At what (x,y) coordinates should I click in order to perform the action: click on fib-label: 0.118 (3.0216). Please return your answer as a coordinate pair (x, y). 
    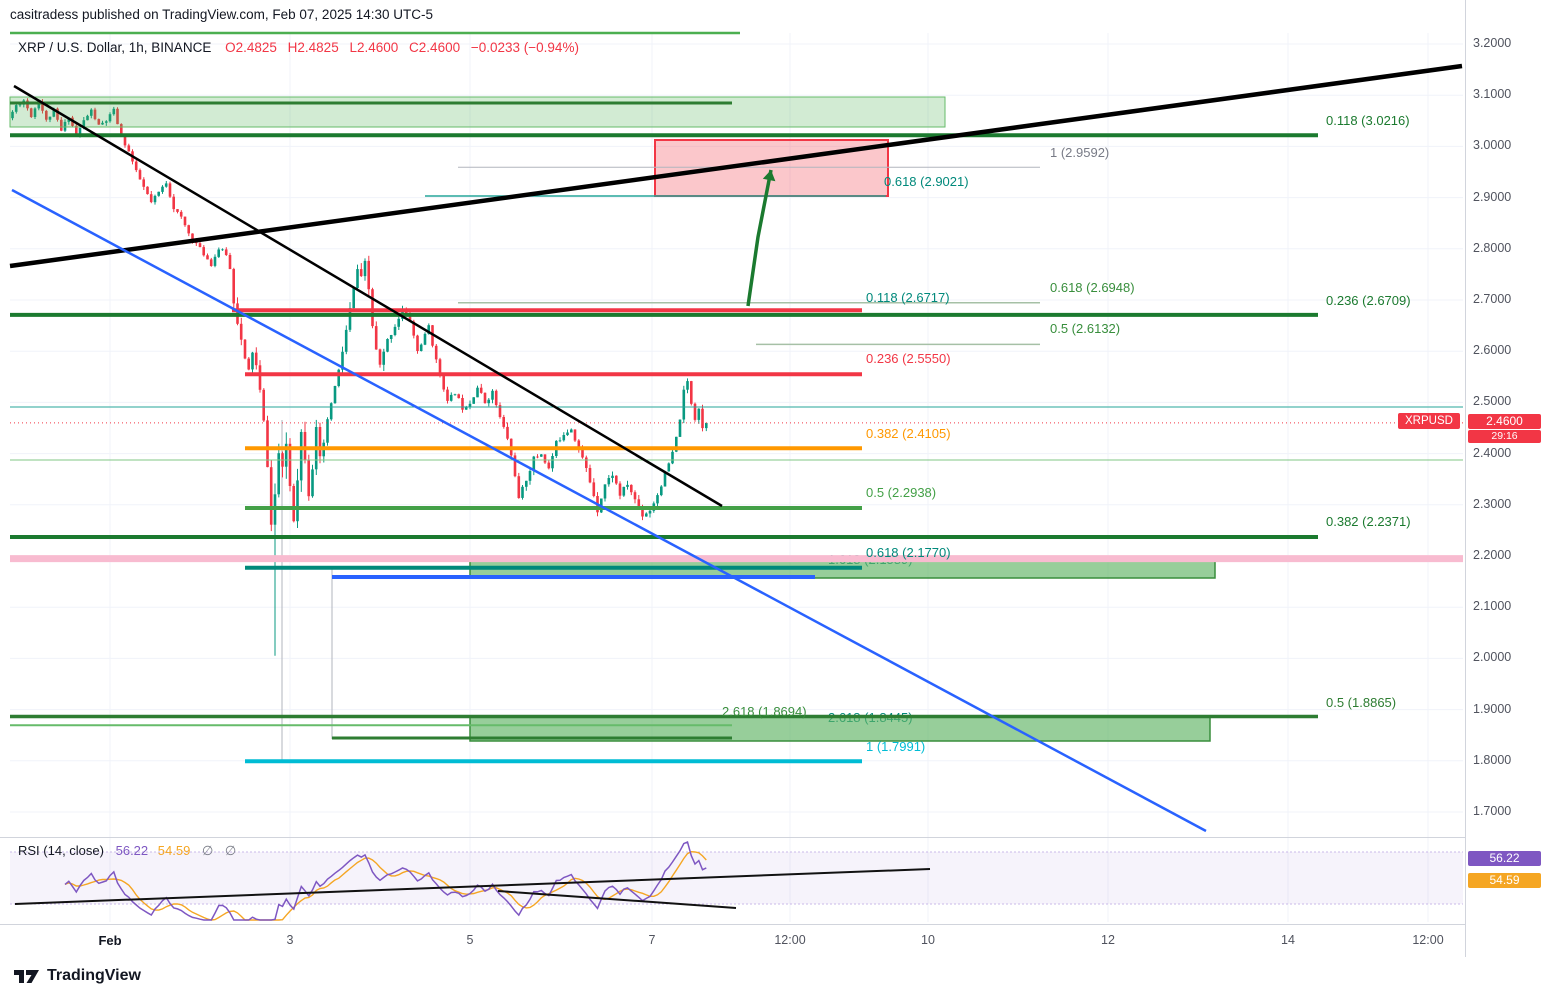
    Looking at the image, I should click on (1368, 120).